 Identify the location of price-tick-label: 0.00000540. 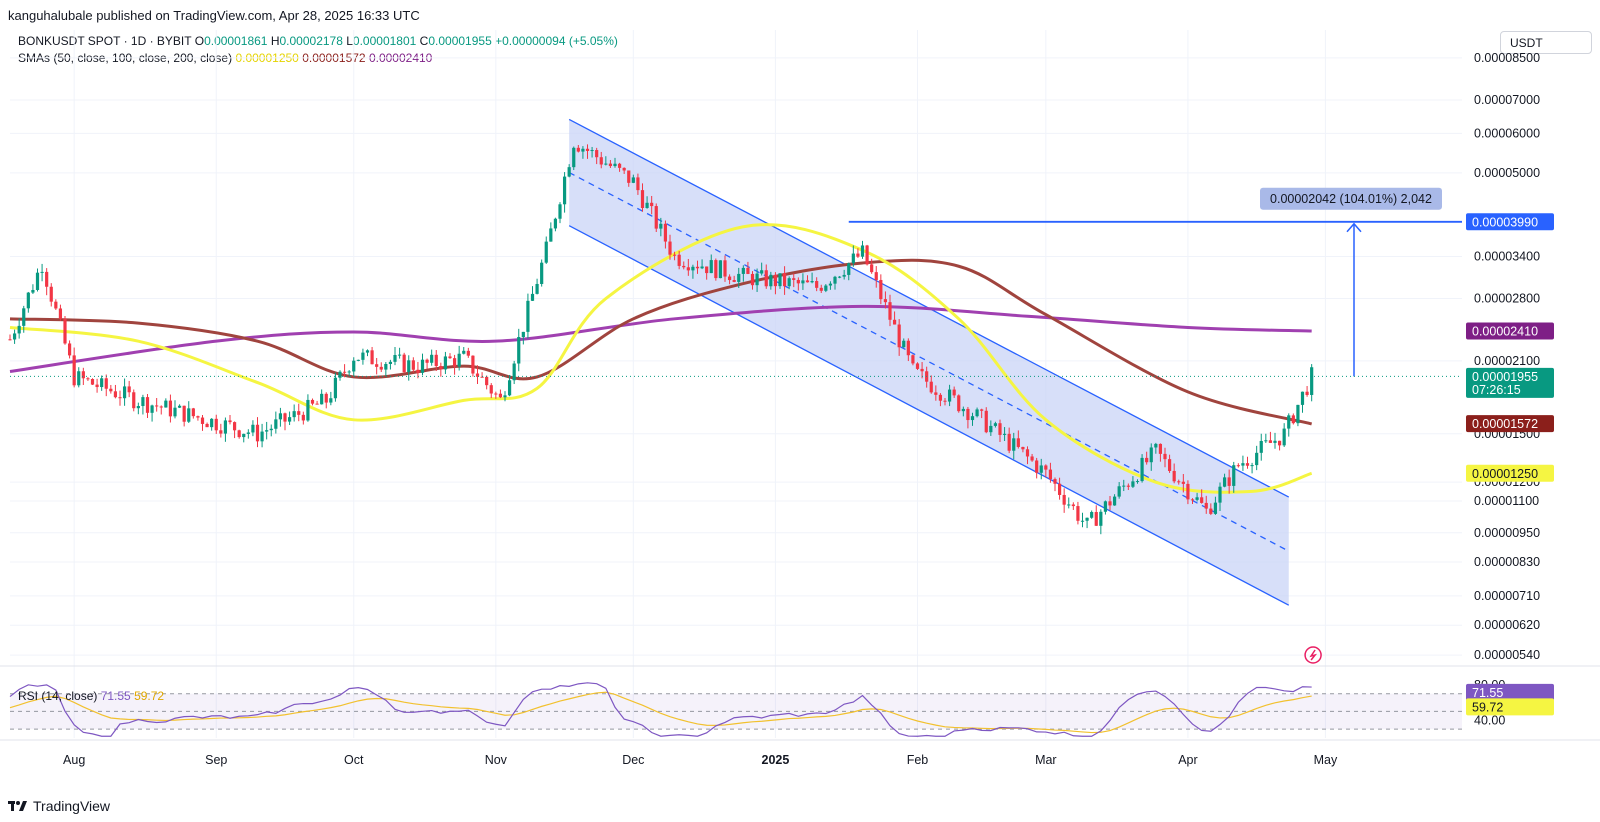
(1507, 655).